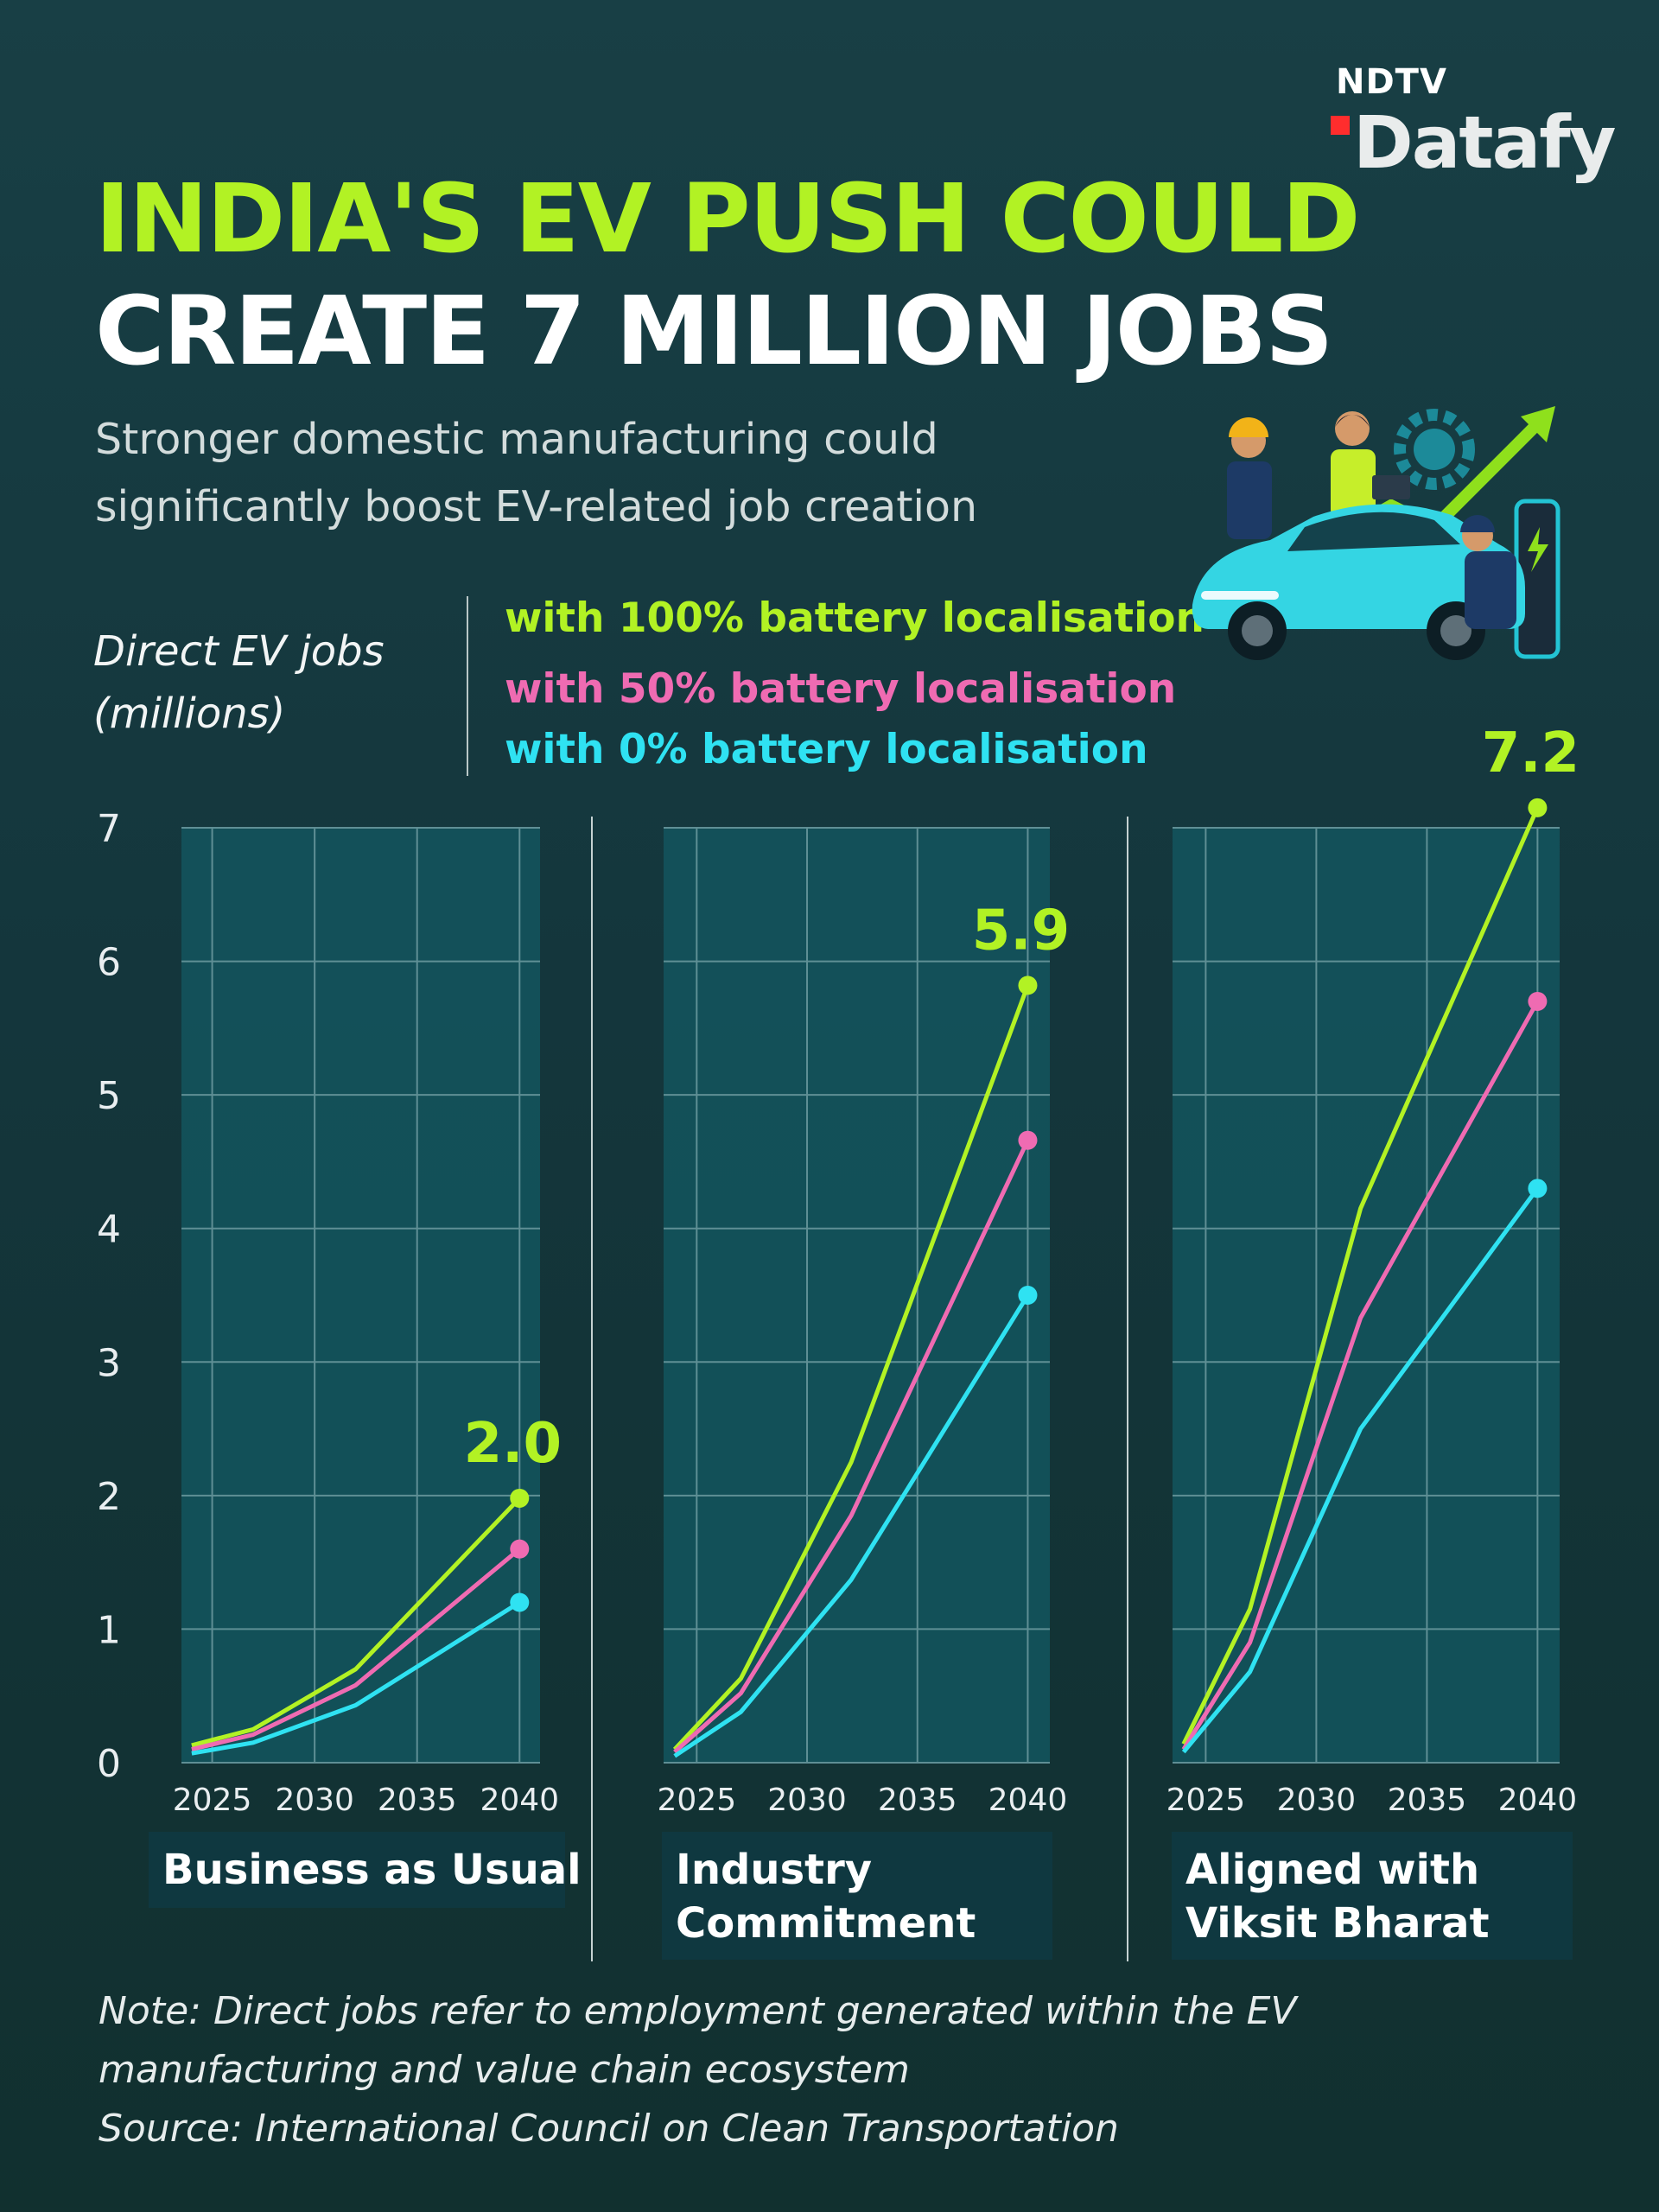  Describe the element at coordinates (109, 1230) in the screenshot. I see `y-tick-label: 4` at that location.